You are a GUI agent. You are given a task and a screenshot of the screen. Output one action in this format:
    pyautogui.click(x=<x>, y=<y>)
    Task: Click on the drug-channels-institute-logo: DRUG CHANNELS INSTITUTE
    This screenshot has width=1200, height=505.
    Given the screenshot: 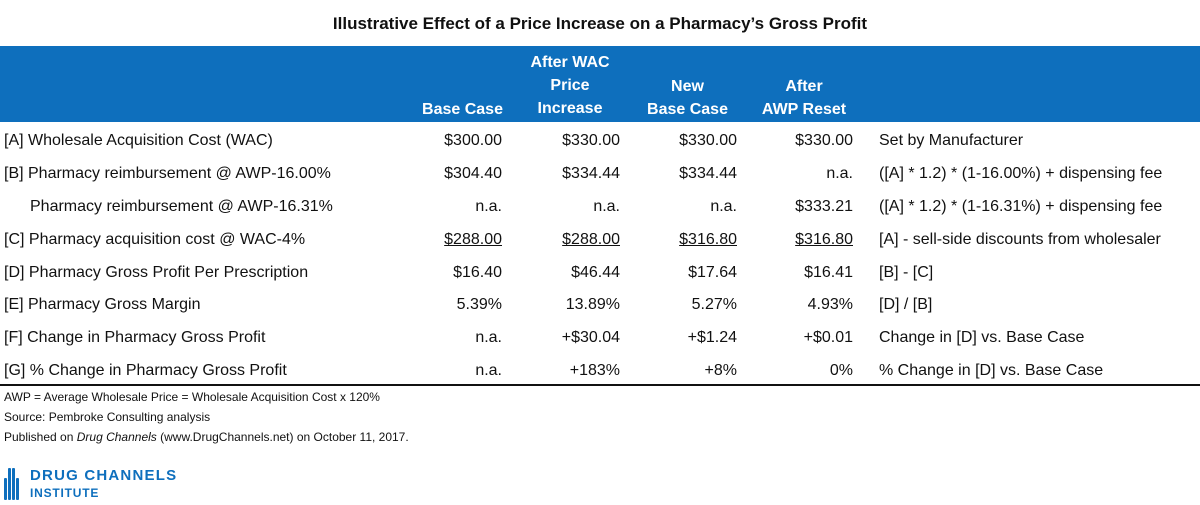 What is the action you would take?
    pyautogui.click(x=104, y=484)
    